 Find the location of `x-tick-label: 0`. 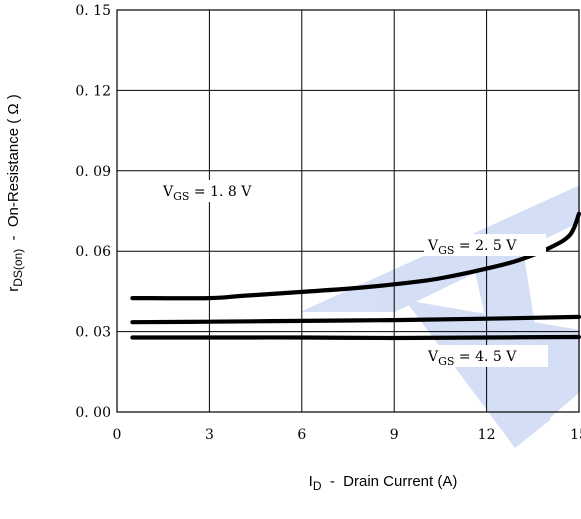

x-tick-label: 0 is located at coordinates (117, 435).